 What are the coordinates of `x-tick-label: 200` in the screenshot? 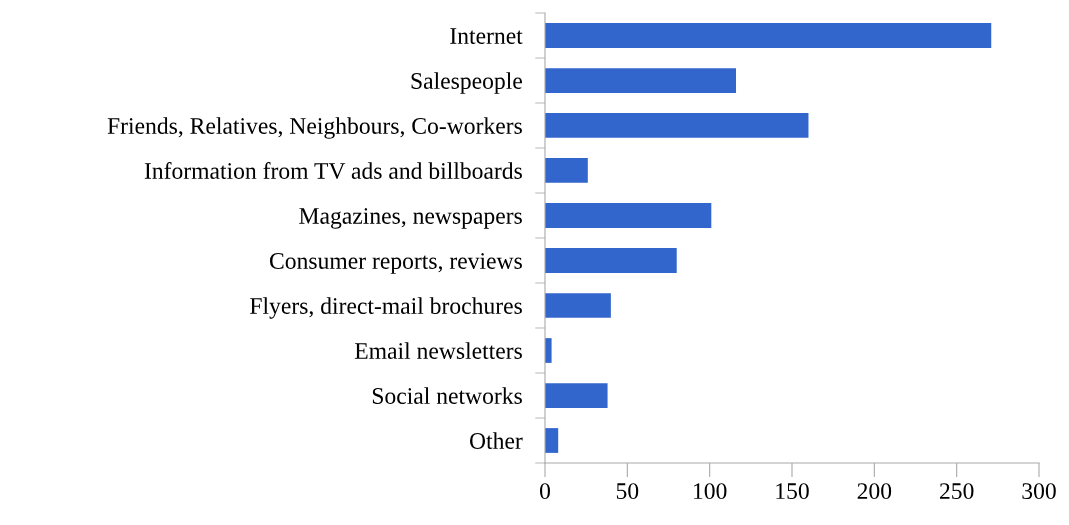 It's located at (874, 491).